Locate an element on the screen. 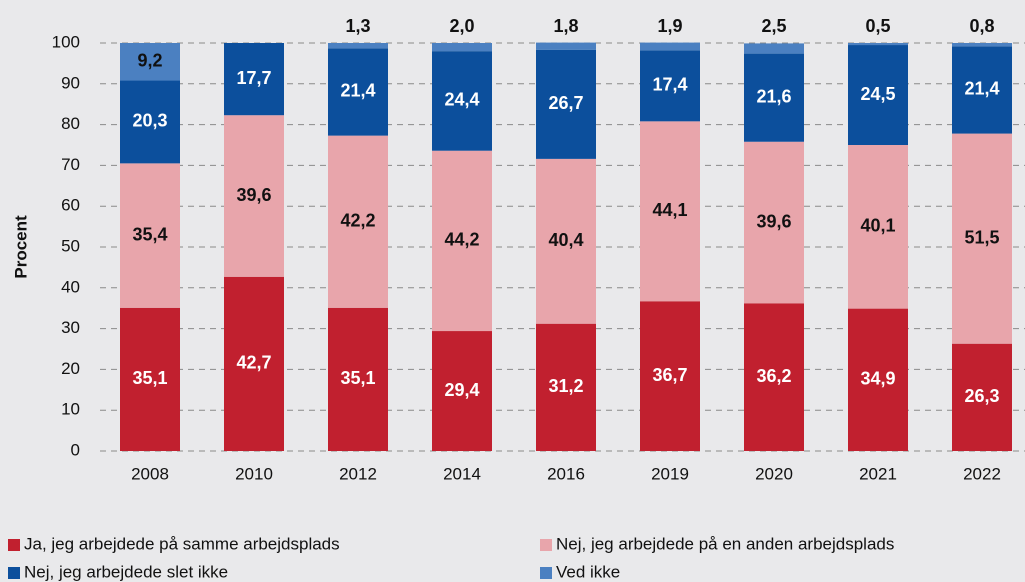 Image resolution: width=1025 pixels, height=582 pixels. y-tick-label: 90 is located at coordinates (70, 82).